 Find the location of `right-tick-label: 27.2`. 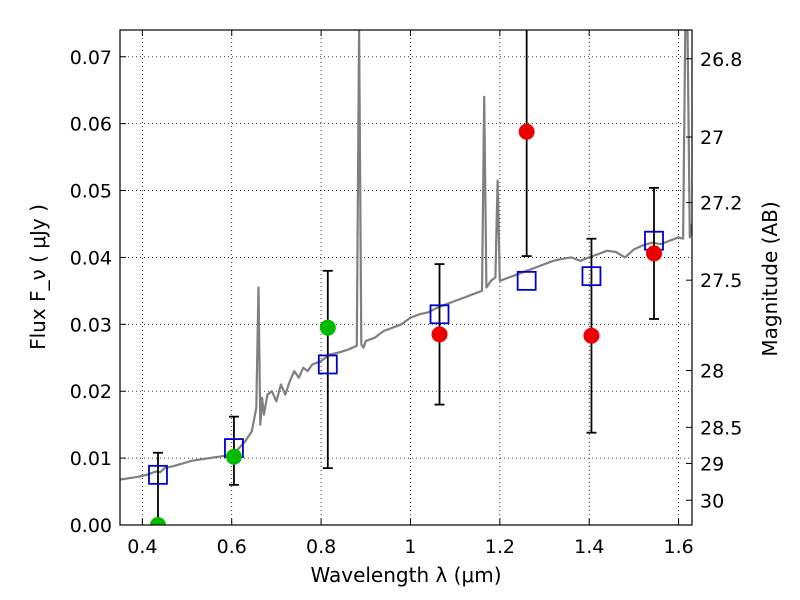

right-tick-label: 27.2 is located at coordinates (721, 204).